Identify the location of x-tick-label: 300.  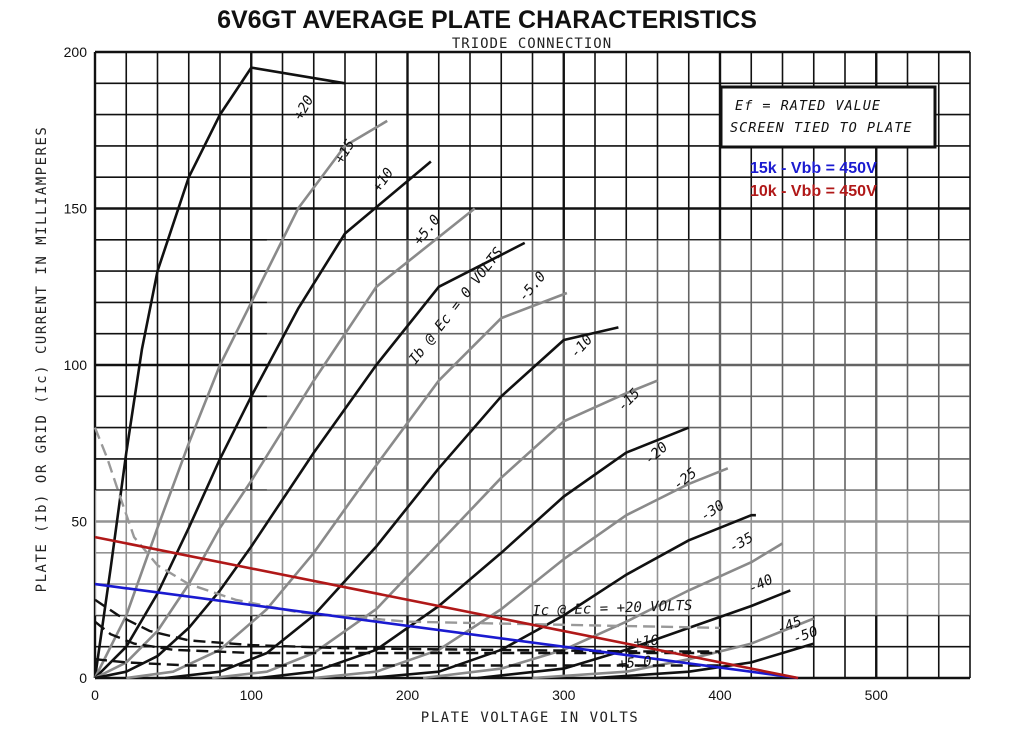
(564, 695).